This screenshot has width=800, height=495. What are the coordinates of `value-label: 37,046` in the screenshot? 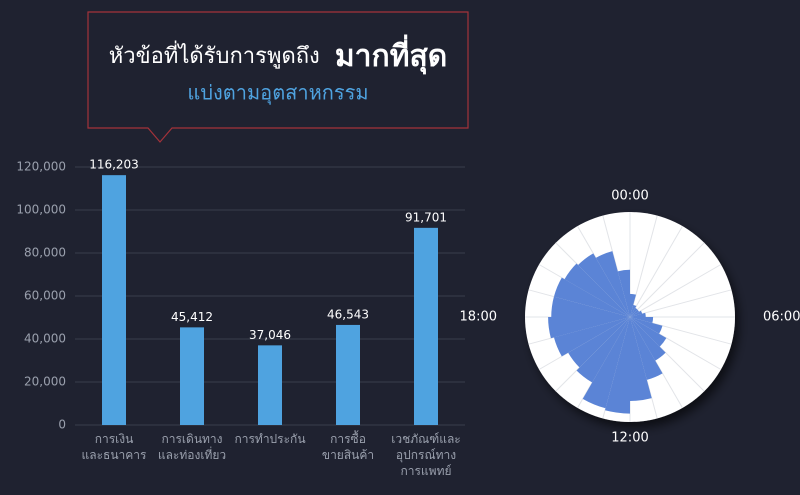 It's located at (270, 335).